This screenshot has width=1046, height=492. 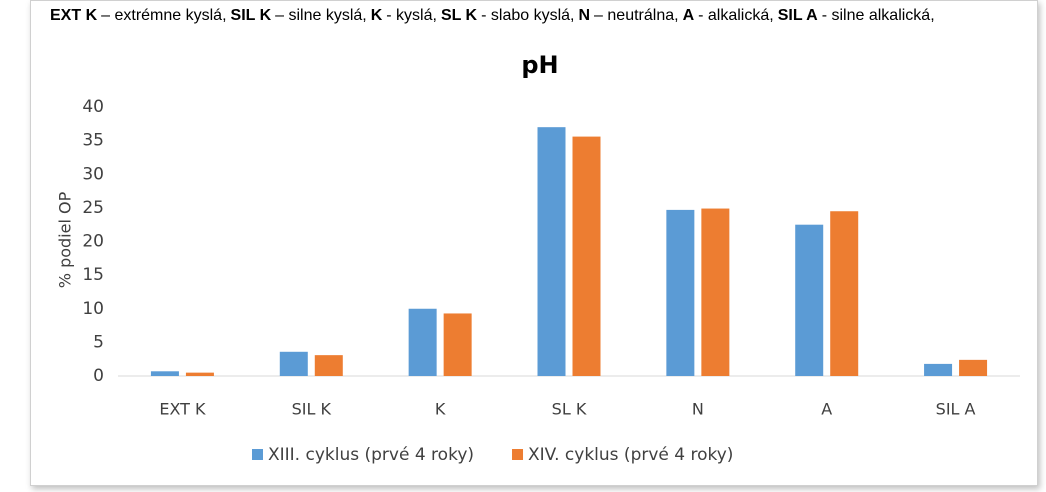 What do you see at coordinates (630, 455) in the screenshot?
I see `legend-label: XIV. cyklus (prvé 4 roky)` at bounding box center [630, 455].